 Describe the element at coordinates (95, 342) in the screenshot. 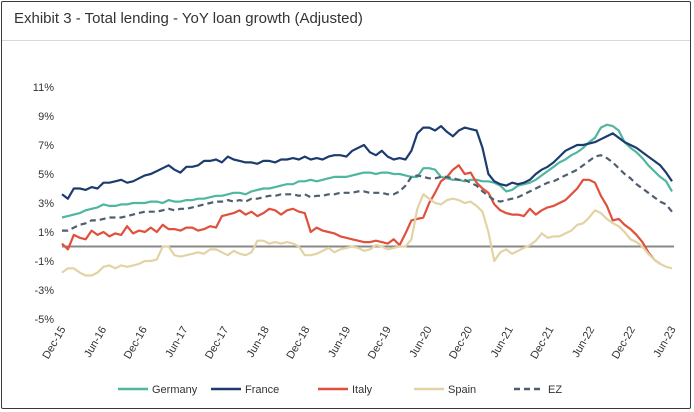

I see `x-tick-label: Jun-16` at that location.